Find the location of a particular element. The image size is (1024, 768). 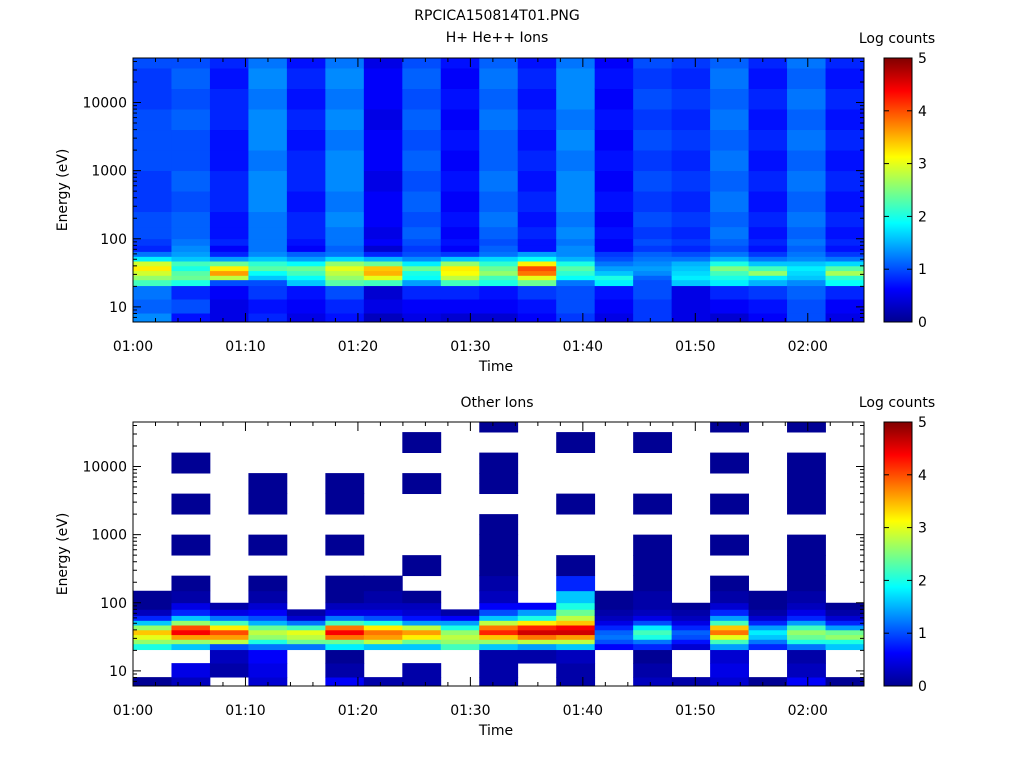

x-tick-label: 01:00 is located at coordinates (133, 347).